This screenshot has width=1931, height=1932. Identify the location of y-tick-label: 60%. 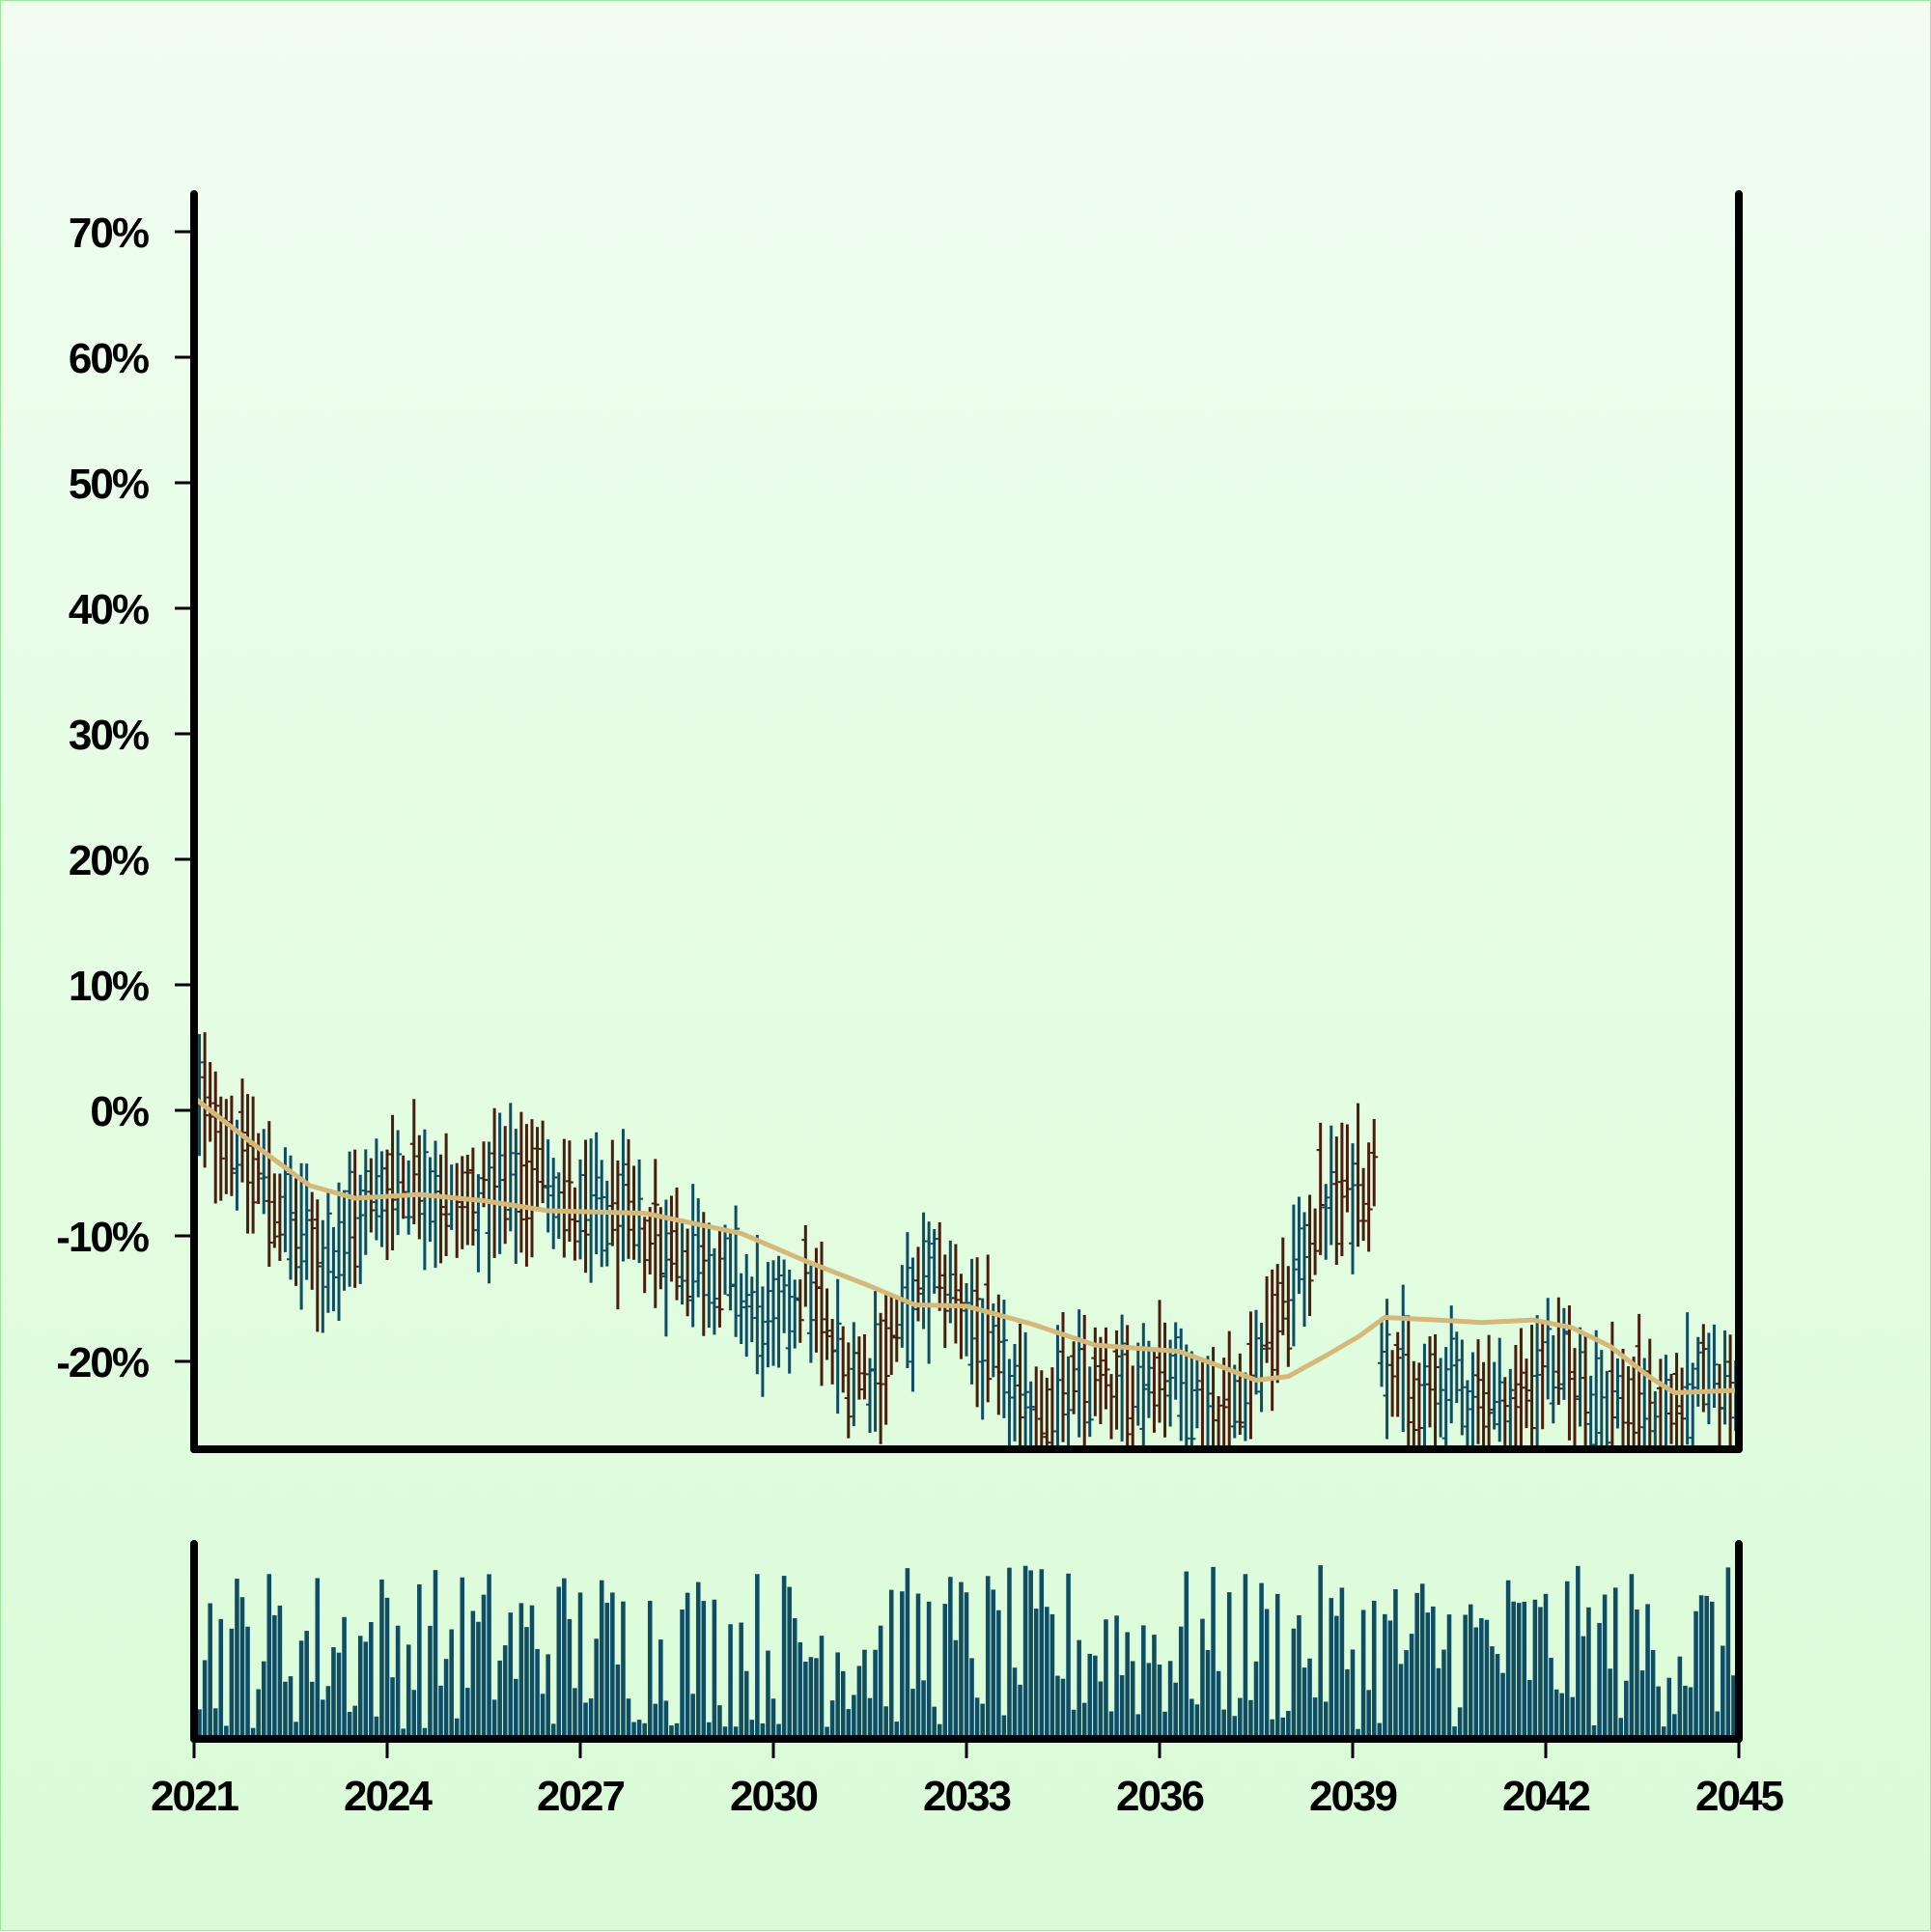
(109, 359).